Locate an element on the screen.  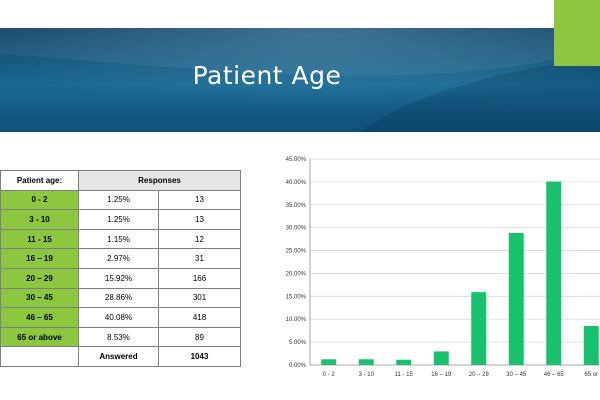
count-cell: 89 is located at coordinates (199, 337).